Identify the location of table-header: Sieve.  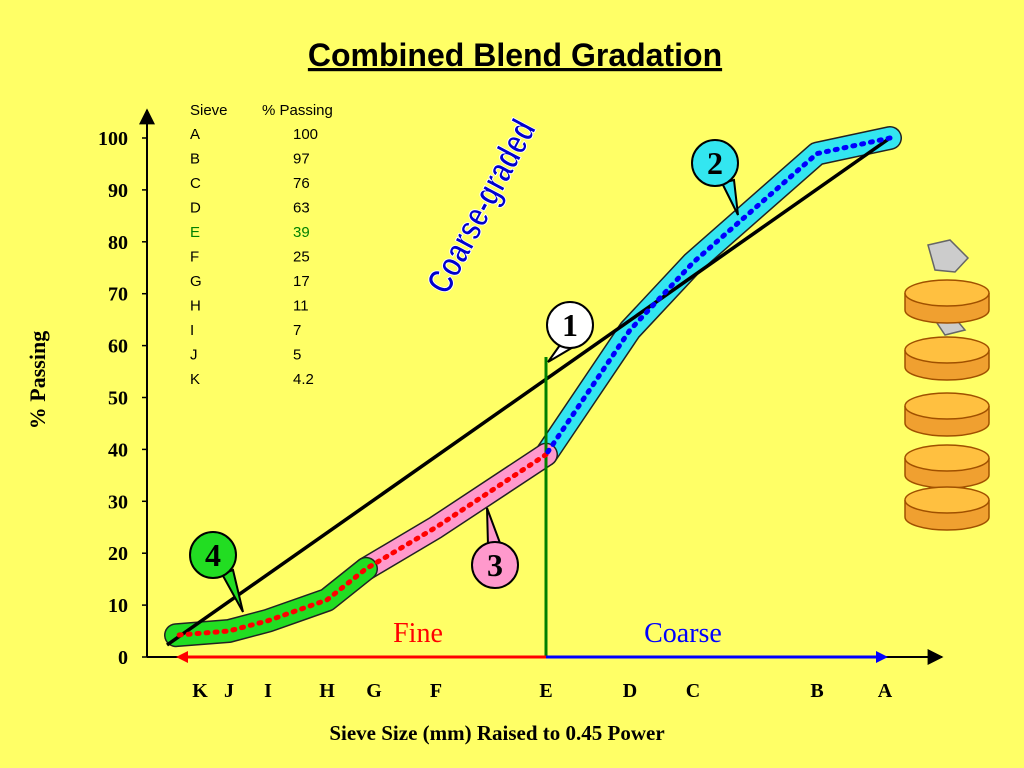
(209, 110).